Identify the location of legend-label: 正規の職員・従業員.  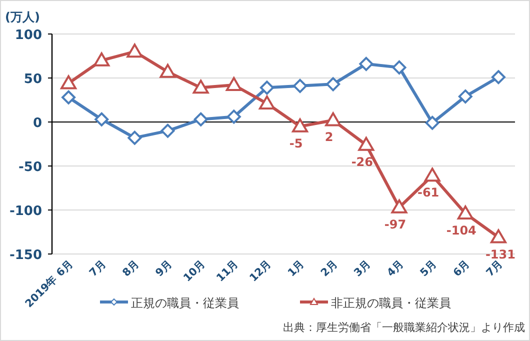
(185, 303).